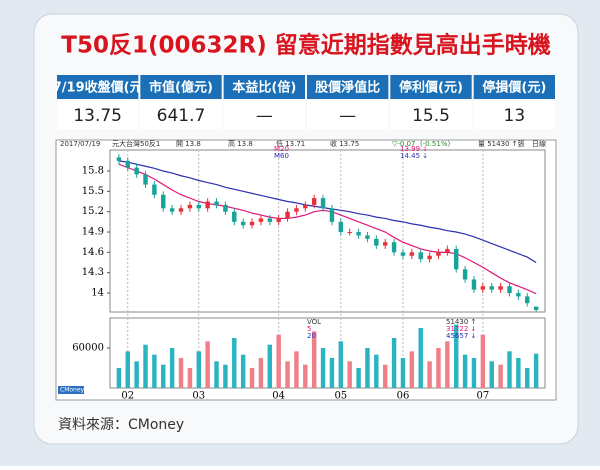  I want to click on header-text: 股價淨值比, so click(347, 88).